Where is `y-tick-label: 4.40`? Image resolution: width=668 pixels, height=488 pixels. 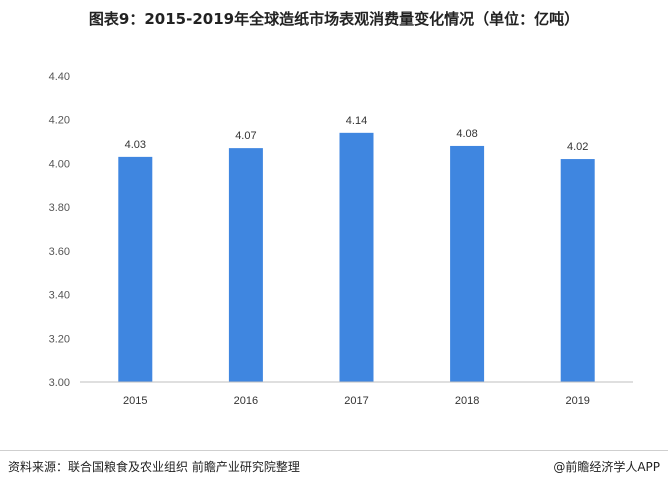
y-tick-label: 4.40 is located at coordinates (59, 77).